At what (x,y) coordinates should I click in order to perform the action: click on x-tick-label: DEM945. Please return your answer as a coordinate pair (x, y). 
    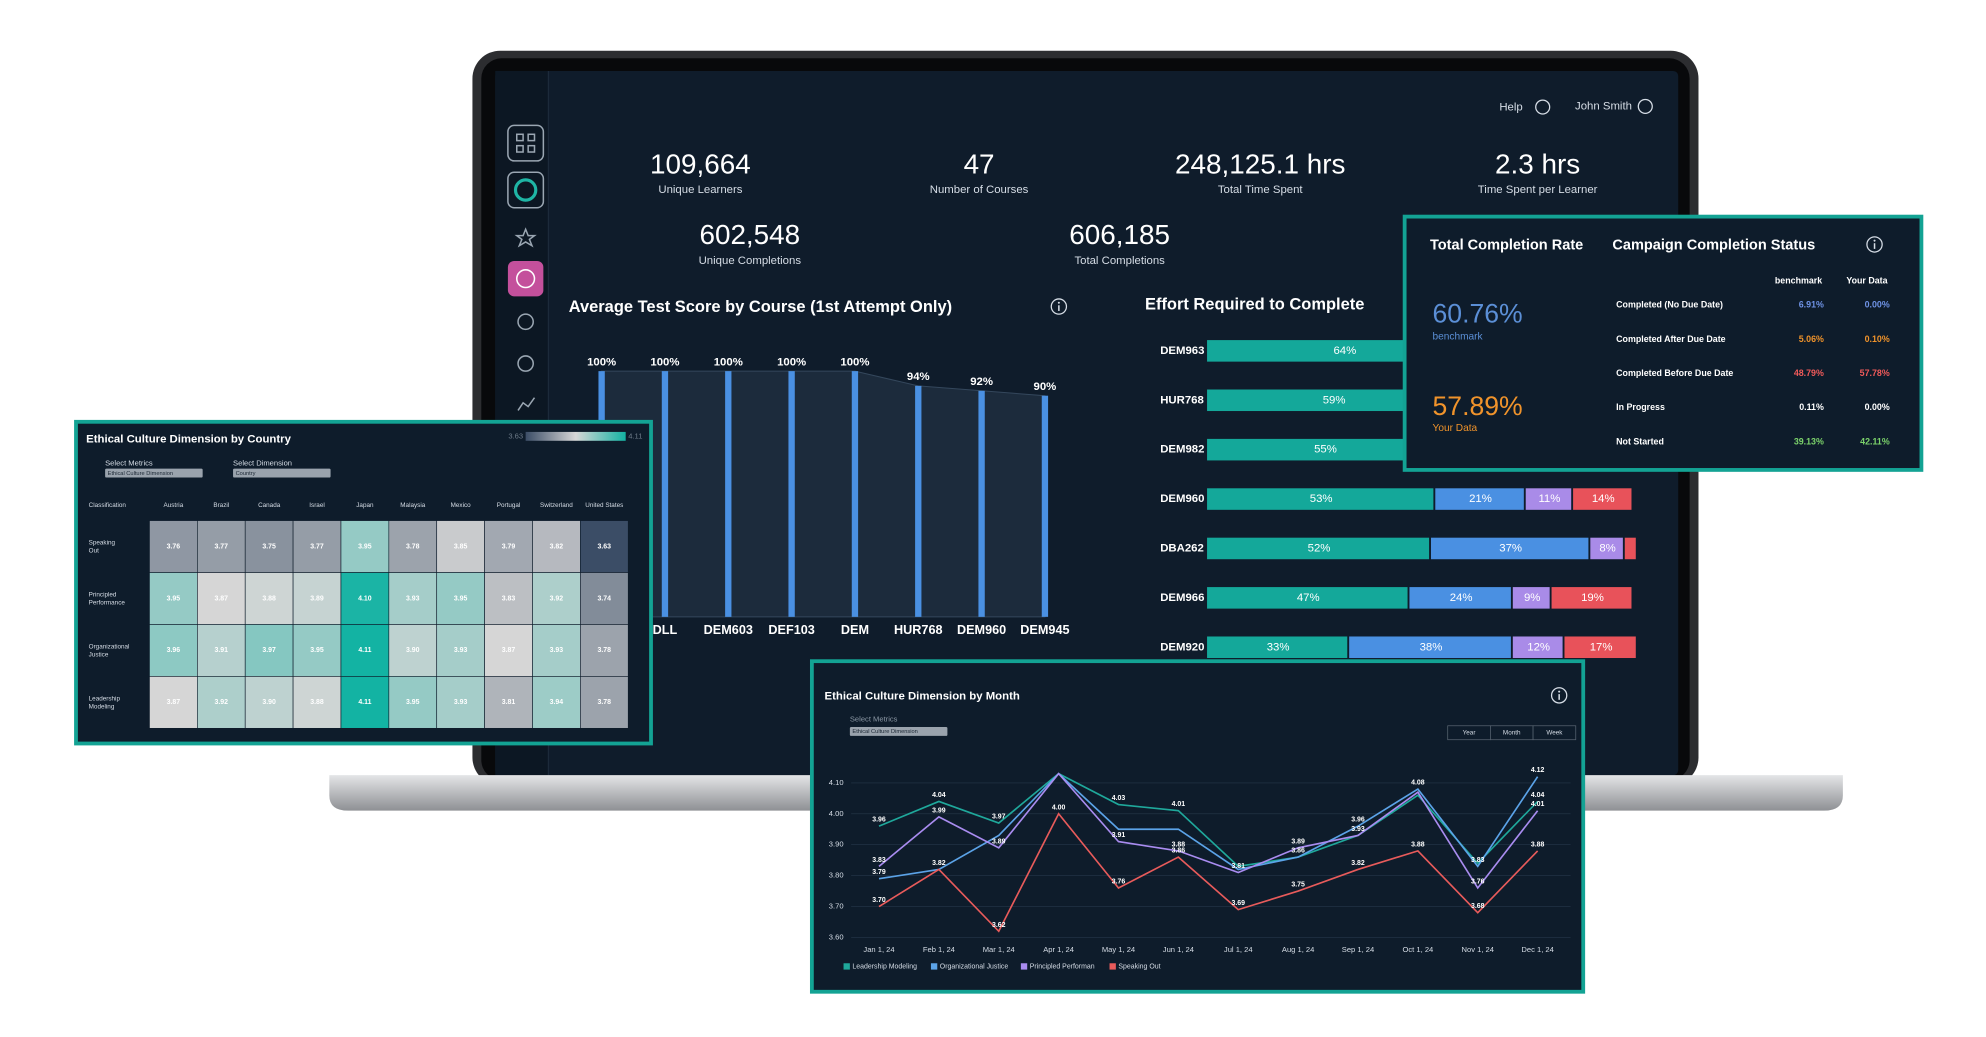
    Looking at the image, I should click on (1044, 630).